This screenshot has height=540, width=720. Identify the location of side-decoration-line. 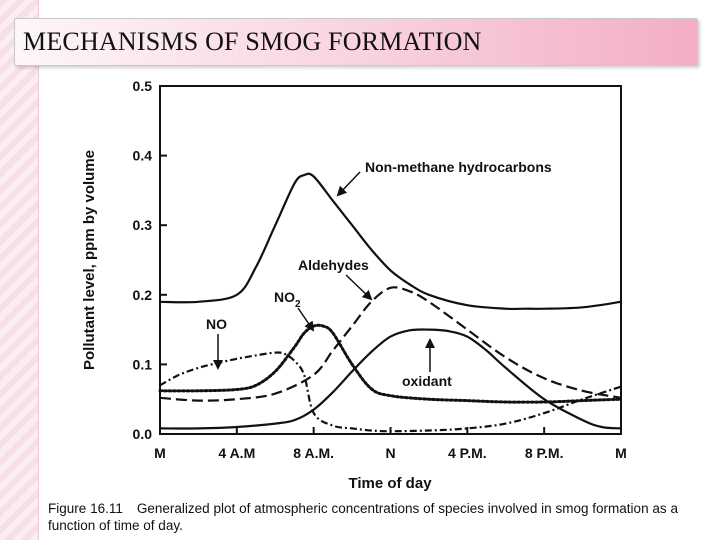
(38, 270).